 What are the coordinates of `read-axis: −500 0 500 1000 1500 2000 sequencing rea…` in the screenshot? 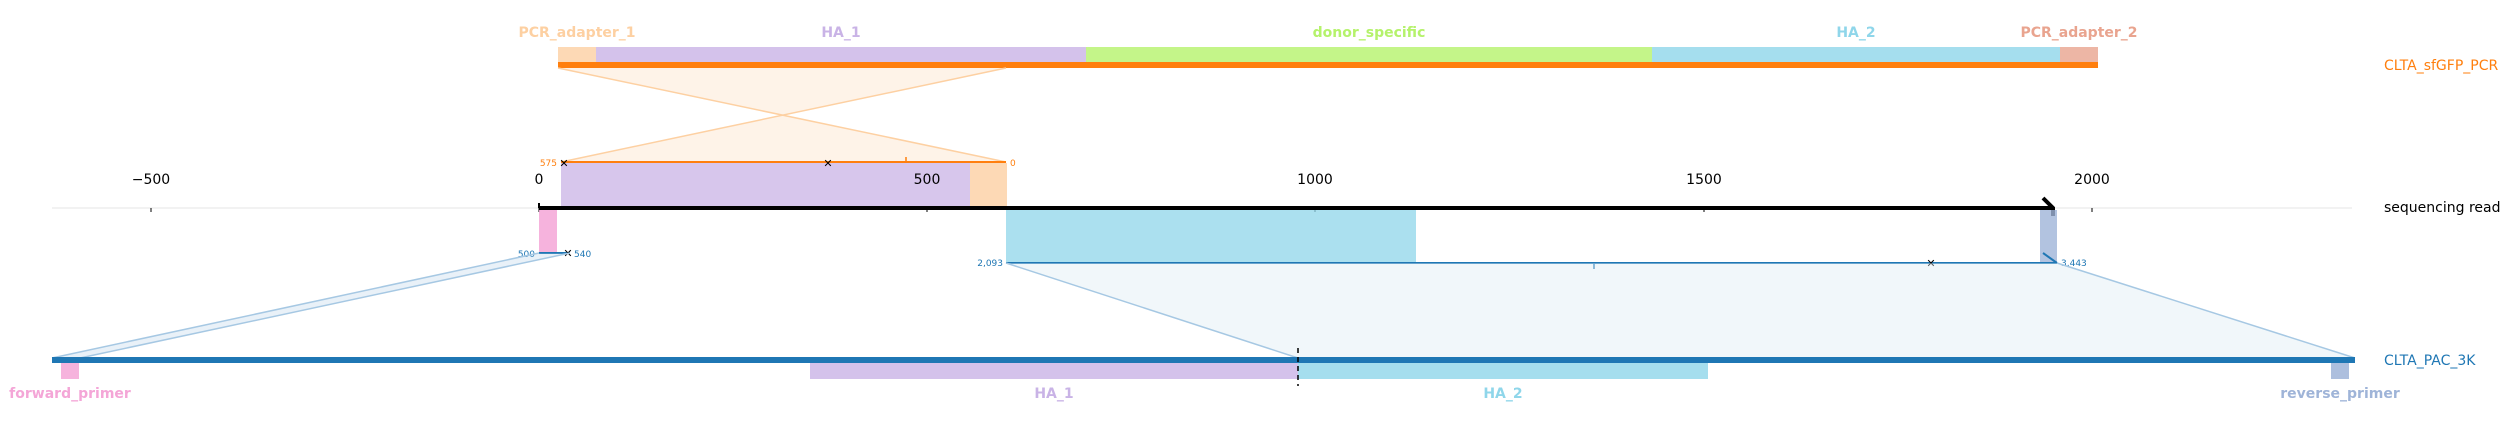 It's located at (1276, 194).